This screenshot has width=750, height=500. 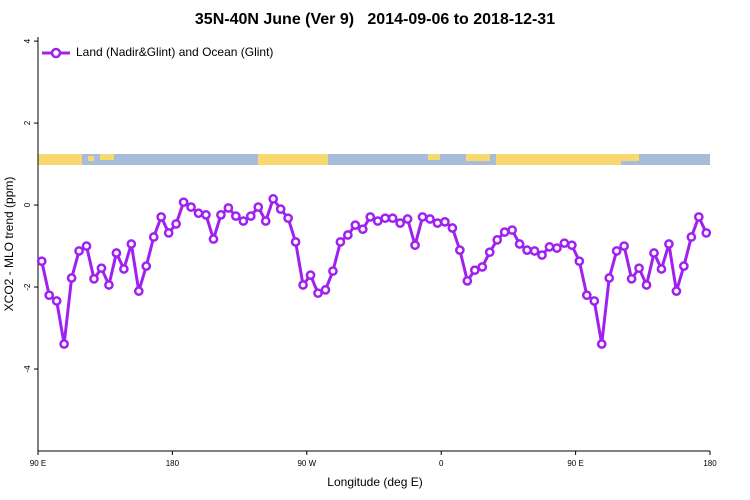 I want to click on x-tick-label: 90 W, so click(x=306, y=463).